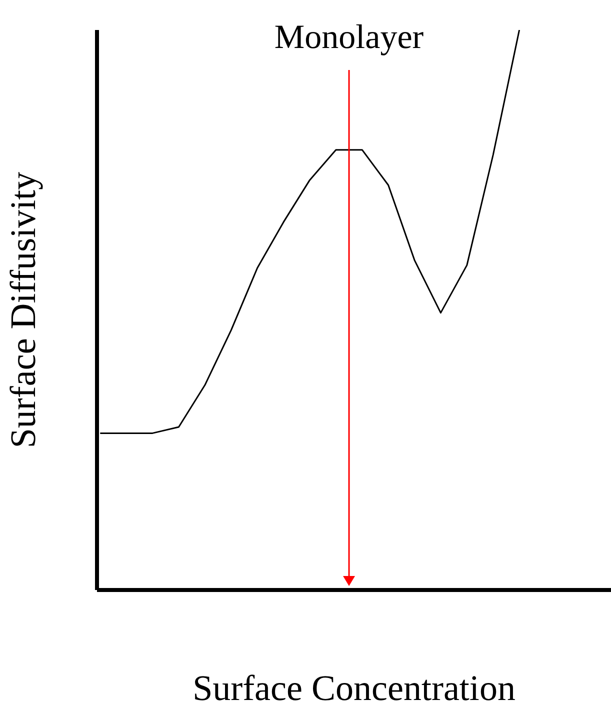  Describe the element at coordinates (22, 310) in the screenshot. I see `y-axis-title: Surface Diffusivity` at that location.